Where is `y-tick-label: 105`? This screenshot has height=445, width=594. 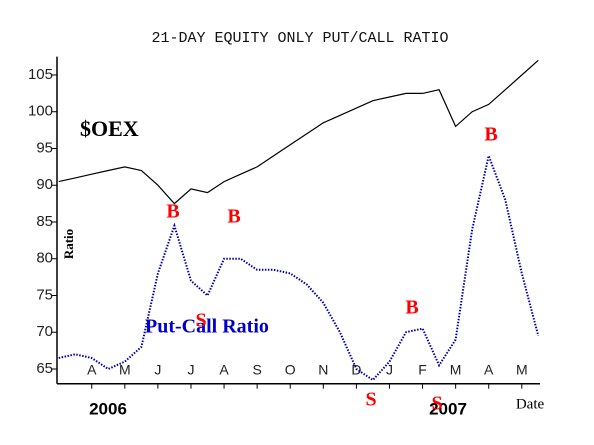
y-tick-label: 105 is located at coordinates (40, 74).